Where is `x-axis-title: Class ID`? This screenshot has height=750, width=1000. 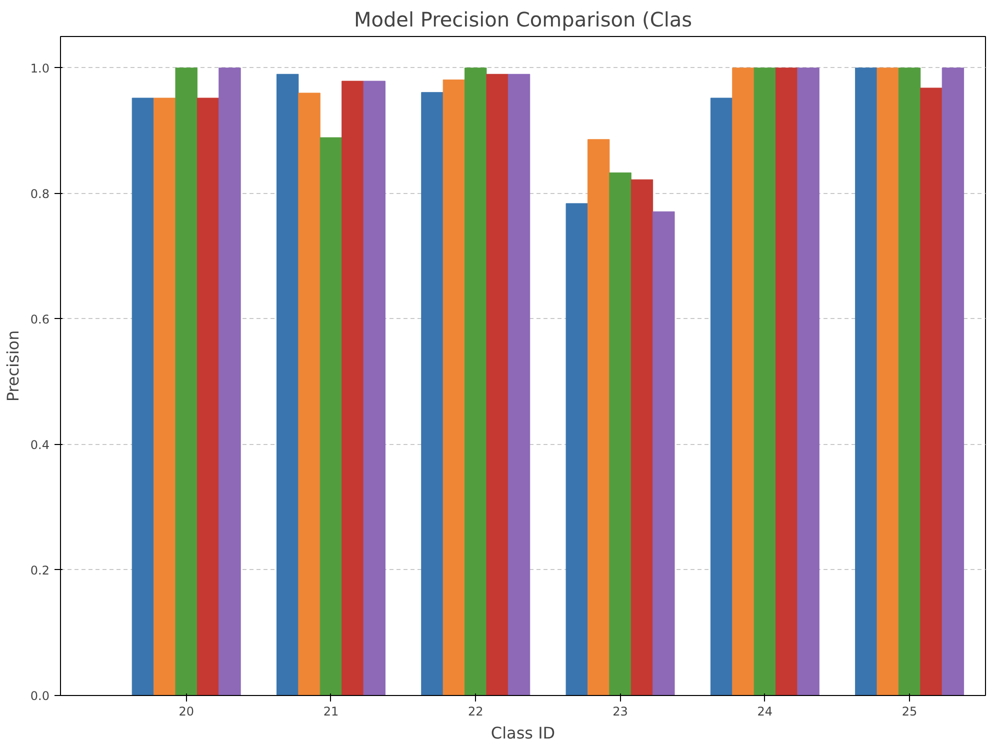 x-axis-title: Class ID is located at coordinates (523, 733).